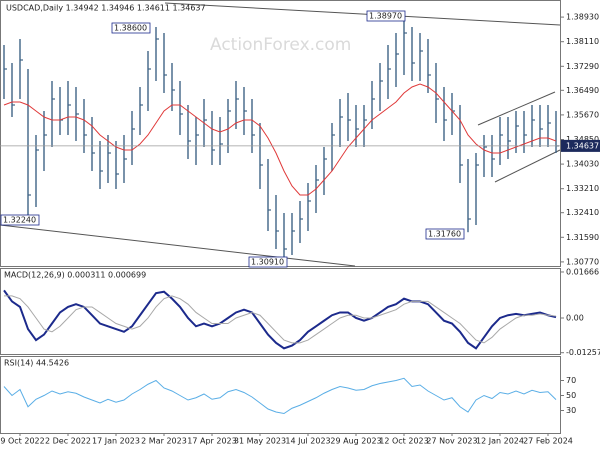 This screenshot has width=600, height=450. Describe the element at coordinates (211, 441) in the screenshot. I see `x-tick-label: 17 Apr 2023` at that location.